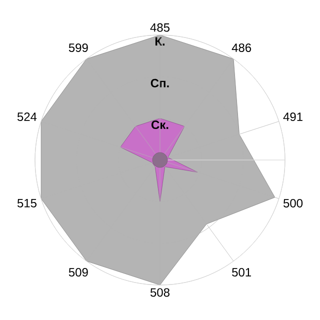 This screenshot has height=320, width=320. I want to click on y-tick-label: К., so click(160, 41).